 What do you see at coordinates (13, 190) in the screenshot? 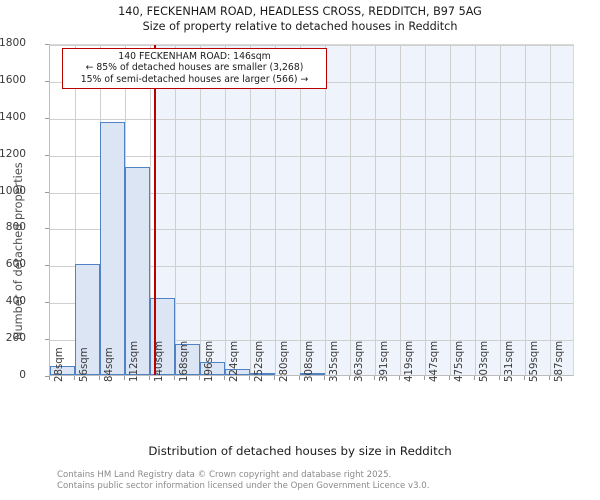
I see `y-tick-label: 1000` at bounding box center [13, 190].